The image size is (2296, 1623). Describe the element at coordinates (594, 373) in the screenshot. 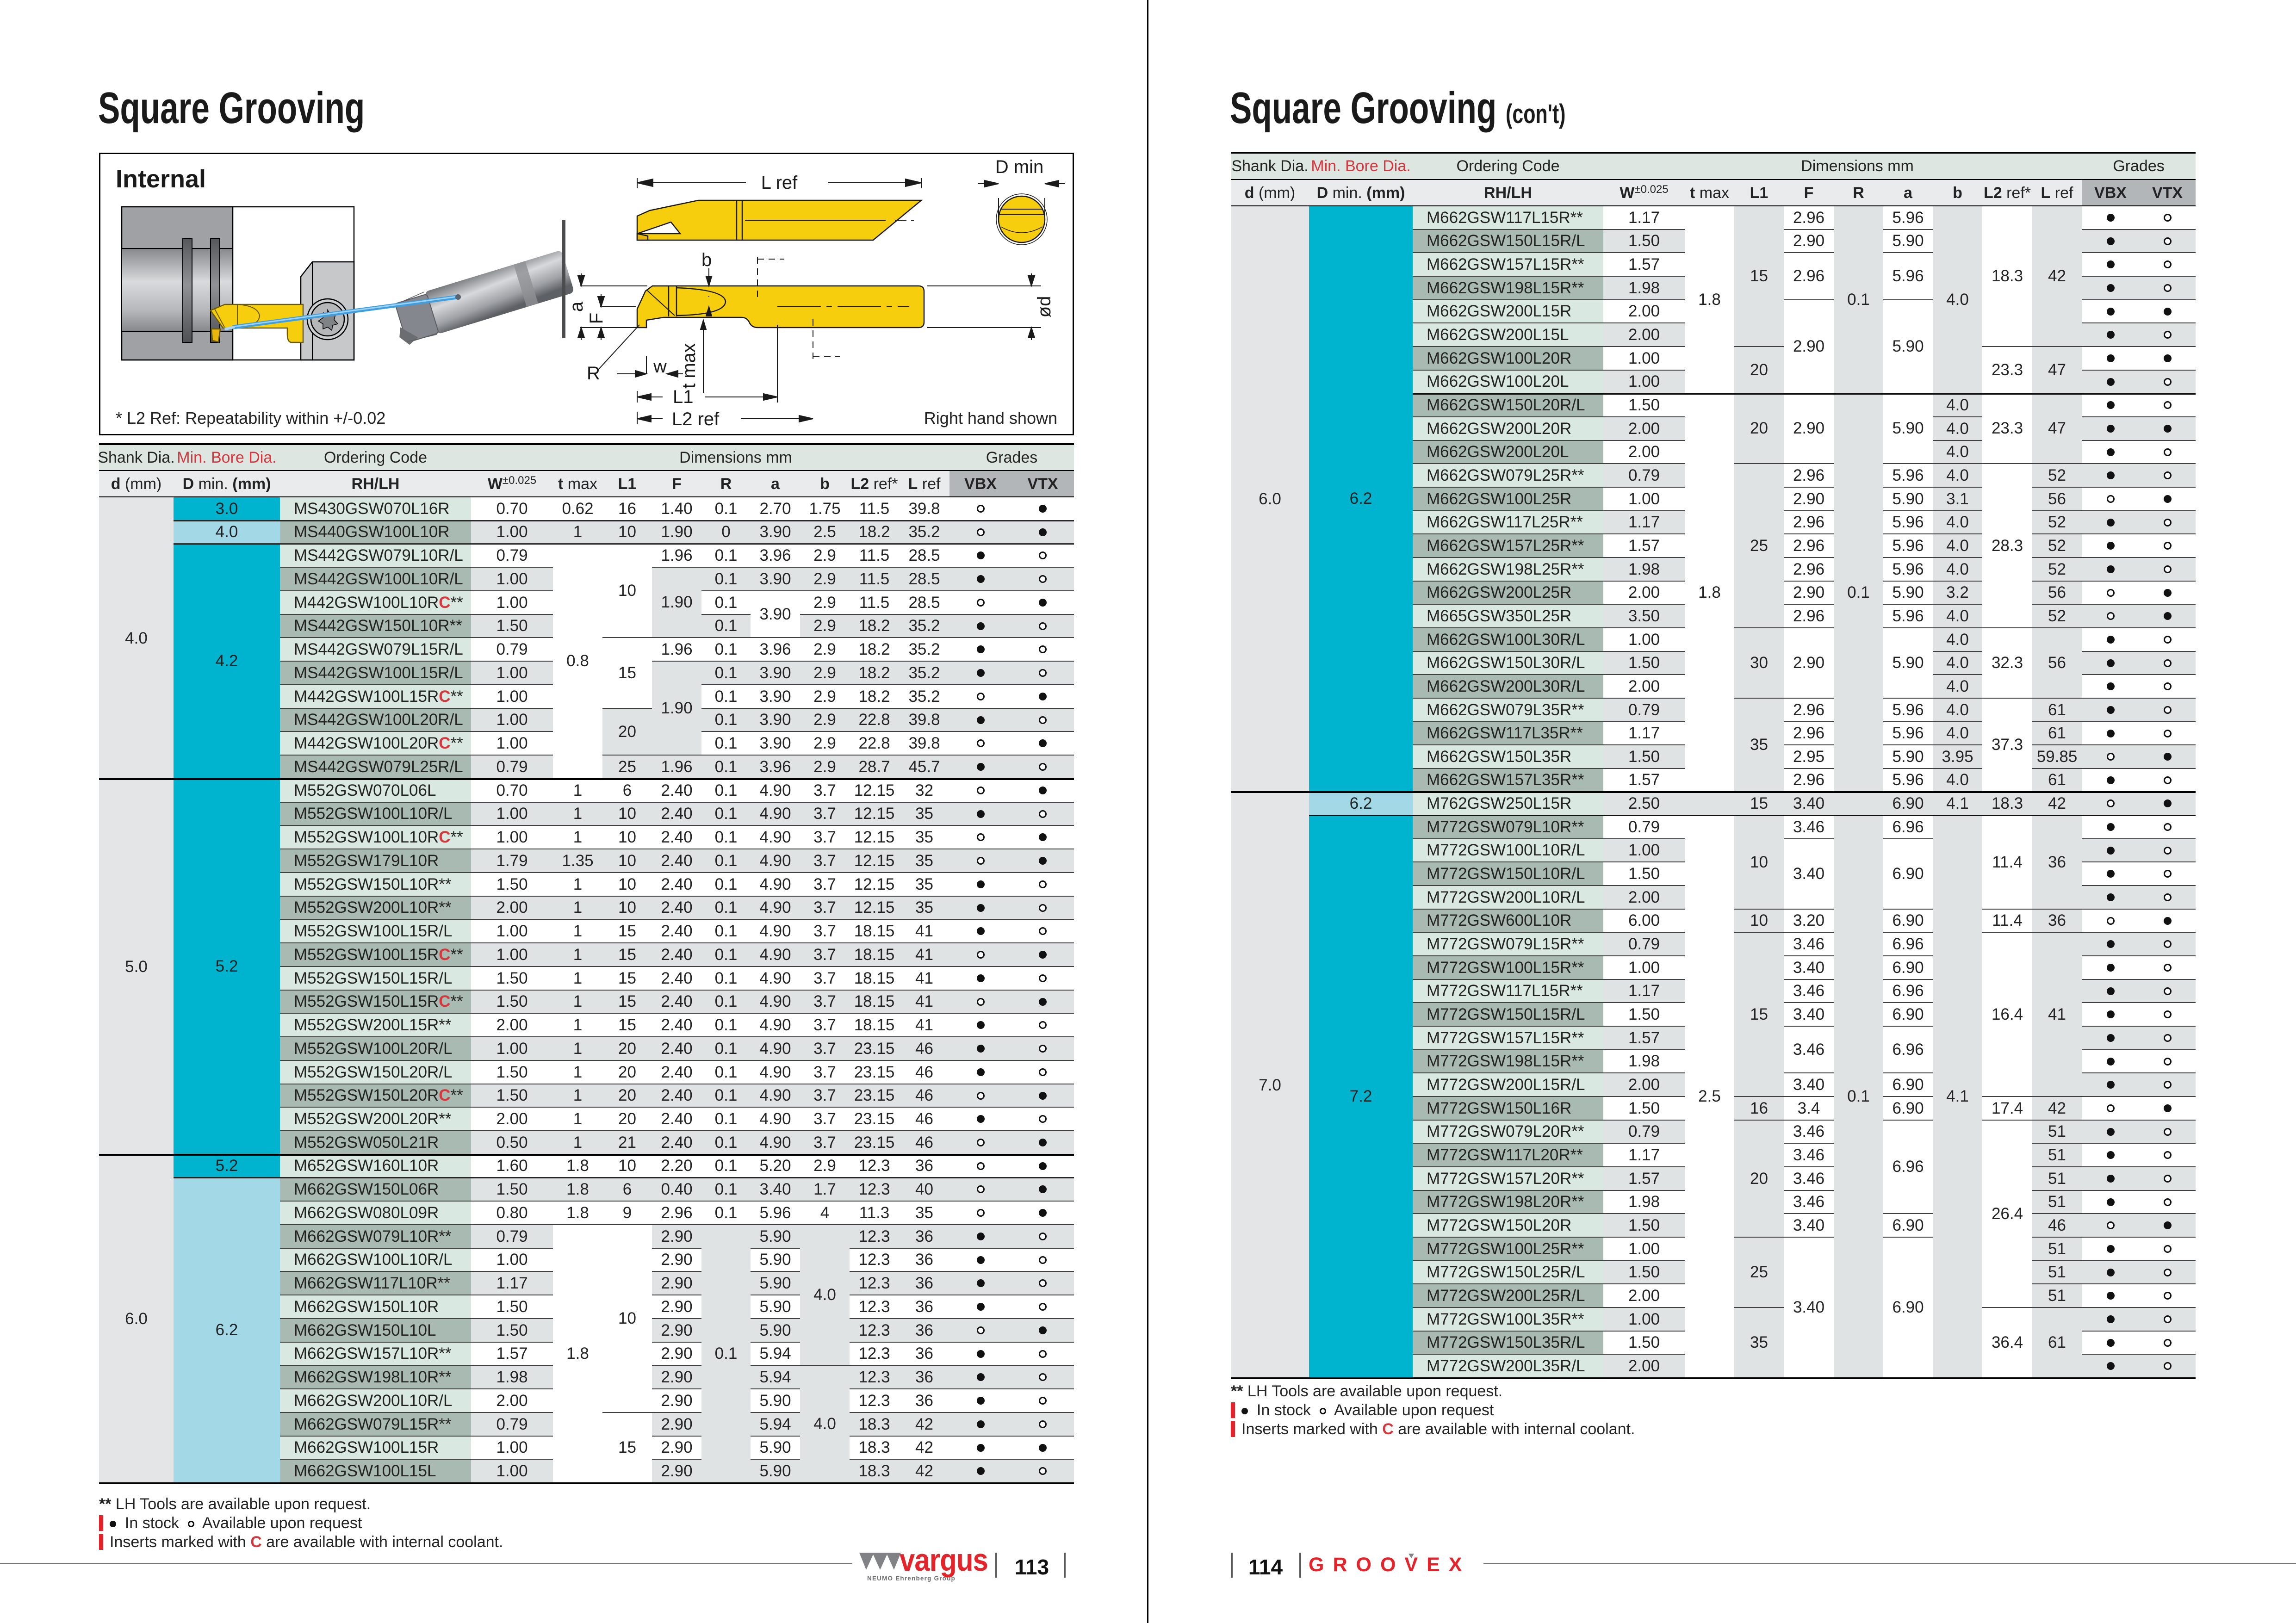

I see `svg-text: R` at that location.